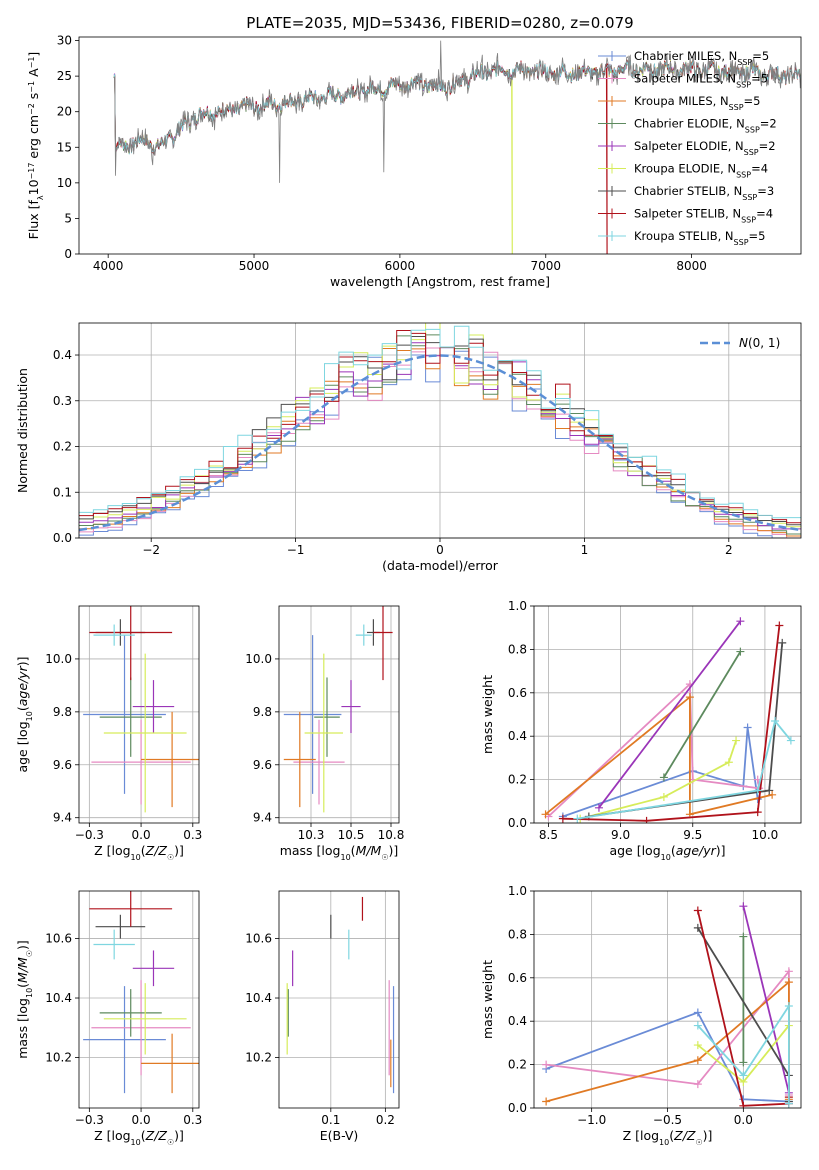  Describe the element at coordinates (440, 281) in the screenshot. I see `x-axis-label: wavelength [Angstrom, rest frame]` at that location.